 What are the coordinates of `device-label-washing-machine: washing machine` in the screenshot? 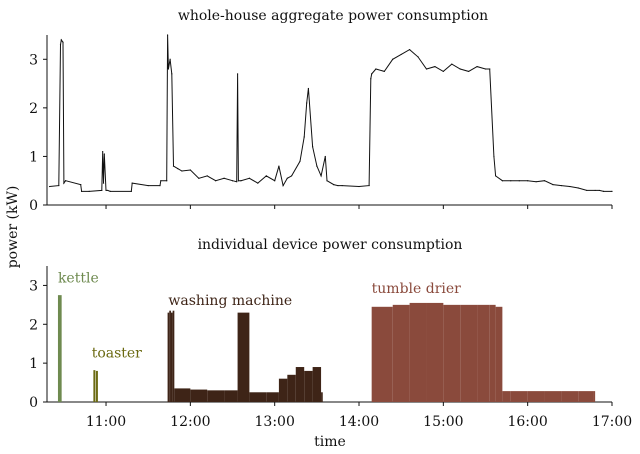 It's located at (230, 301).